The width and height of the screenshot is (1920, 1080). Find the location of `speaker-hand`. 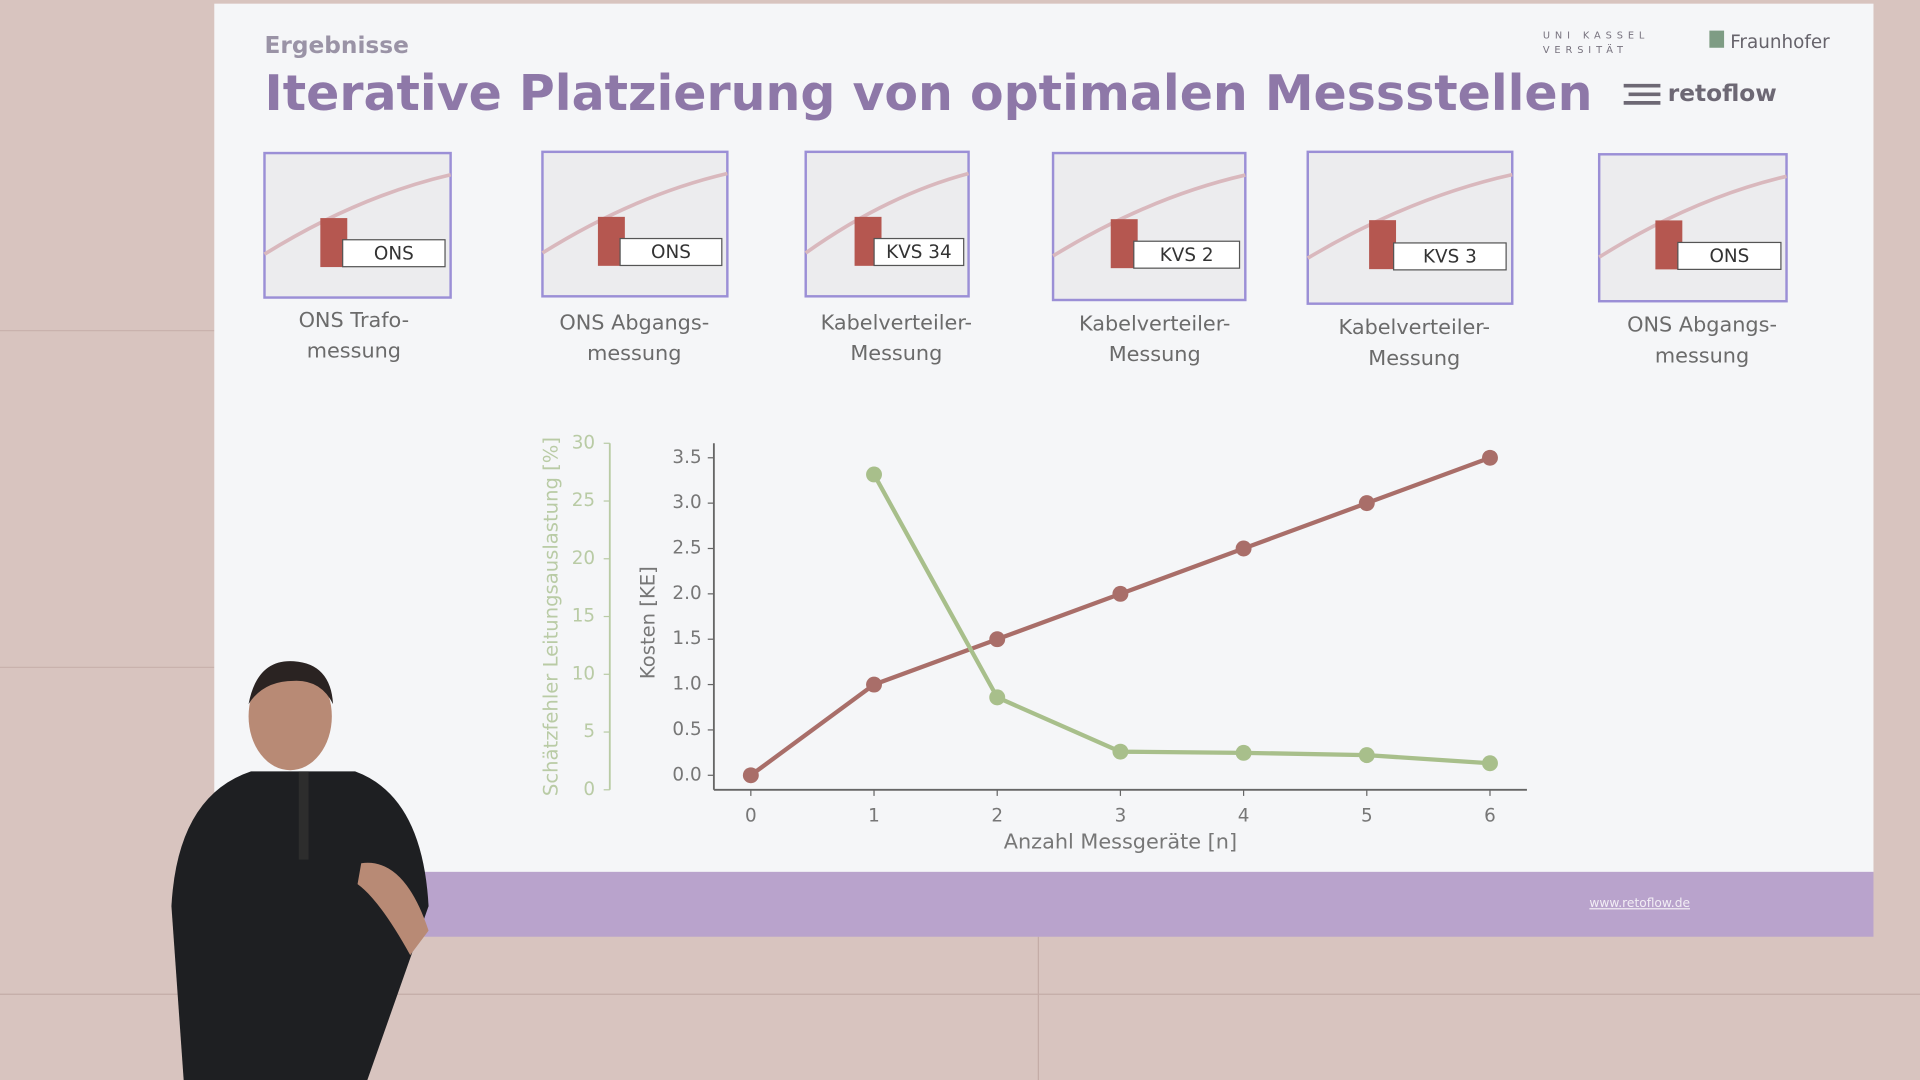

speaker-hand is located at coordinates (393, 909).